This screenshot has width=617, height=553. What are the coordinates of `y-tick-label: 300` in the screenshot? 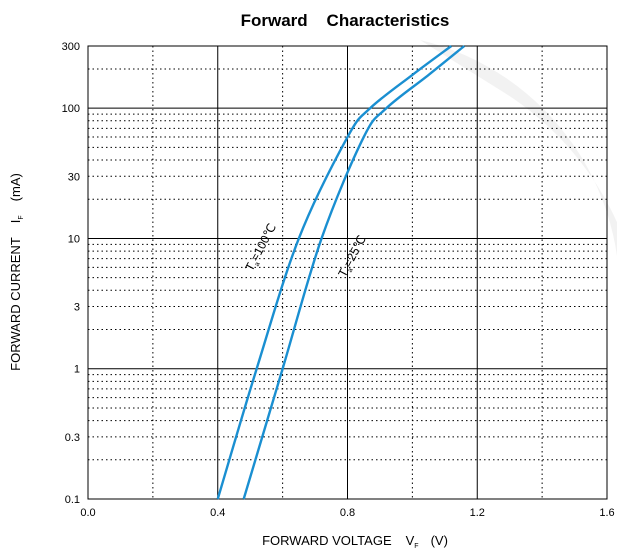 It's located at (71, 47).